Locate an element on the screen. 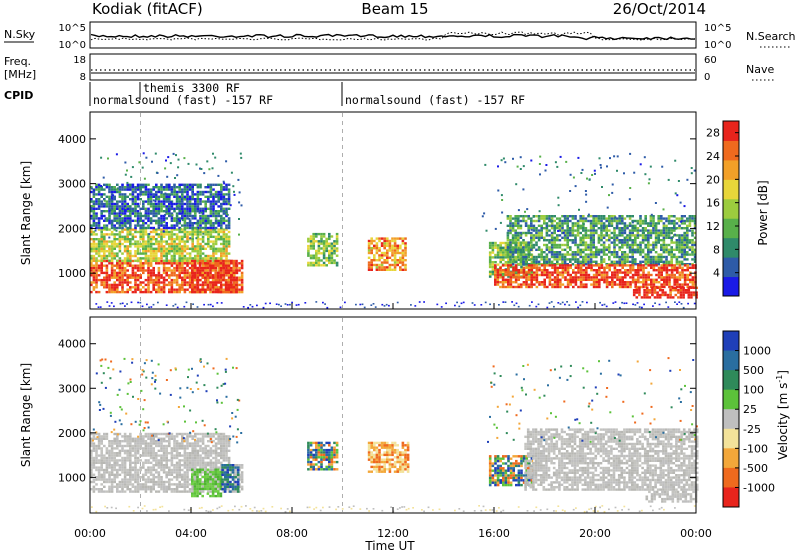  power-colorbar-tick-label: 24 is located at coordinates (713, 156).